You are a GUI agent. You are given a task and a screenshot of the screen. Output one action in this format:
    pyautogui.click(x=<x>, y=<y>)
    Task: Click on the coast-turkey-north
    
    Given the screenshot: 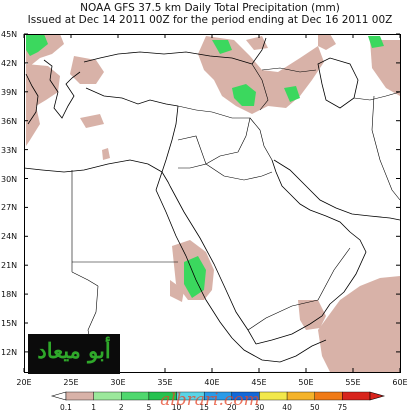 What is the action you would take?
    pyautogui.click(x=168, y=58)
    